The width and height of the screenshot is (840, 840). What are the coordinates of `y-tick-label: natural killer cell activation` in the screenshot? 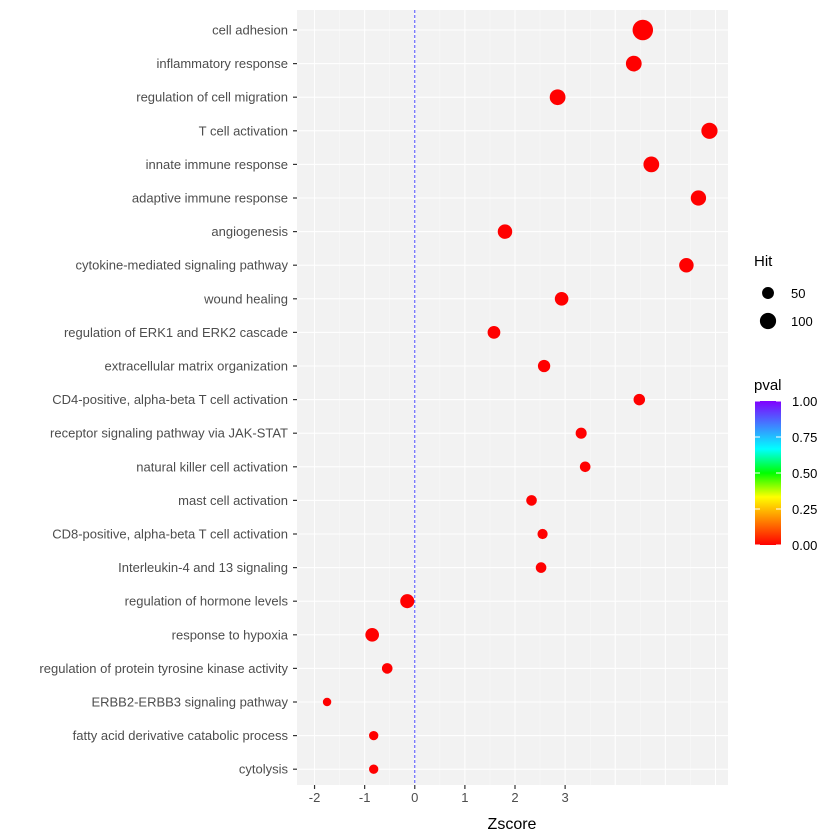 It's located at (212, 466).